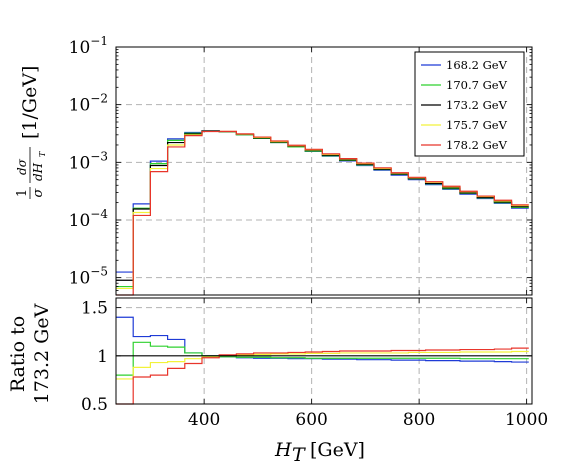  What do you see at coordinates (42, 353) in the screenshot?
I see `ratio-ylabel-line2: 173.2 GeV` at bounding box center [42, 353].